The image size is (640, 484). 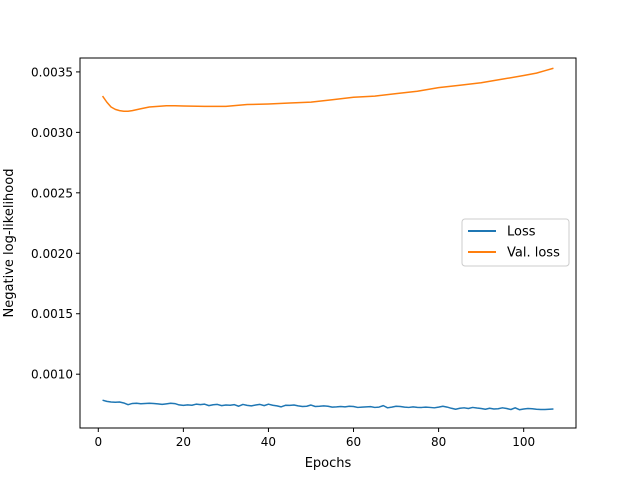 I want to click on y-axis: 0.0010 0.0015 0.0020 0.0025 0.0030 0.0035, so click(x=55, y=223).